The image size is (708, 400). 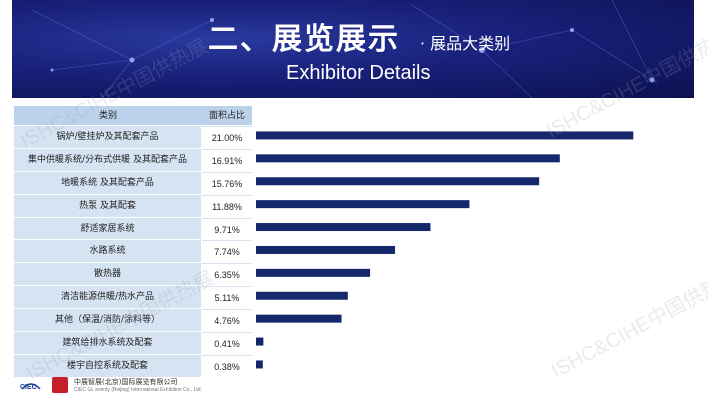 What do you see at coordinates (108, 343) in the screenshot?
I see `category-cell: 建筑给排水系统及配套` at bounding box center [108, 343].